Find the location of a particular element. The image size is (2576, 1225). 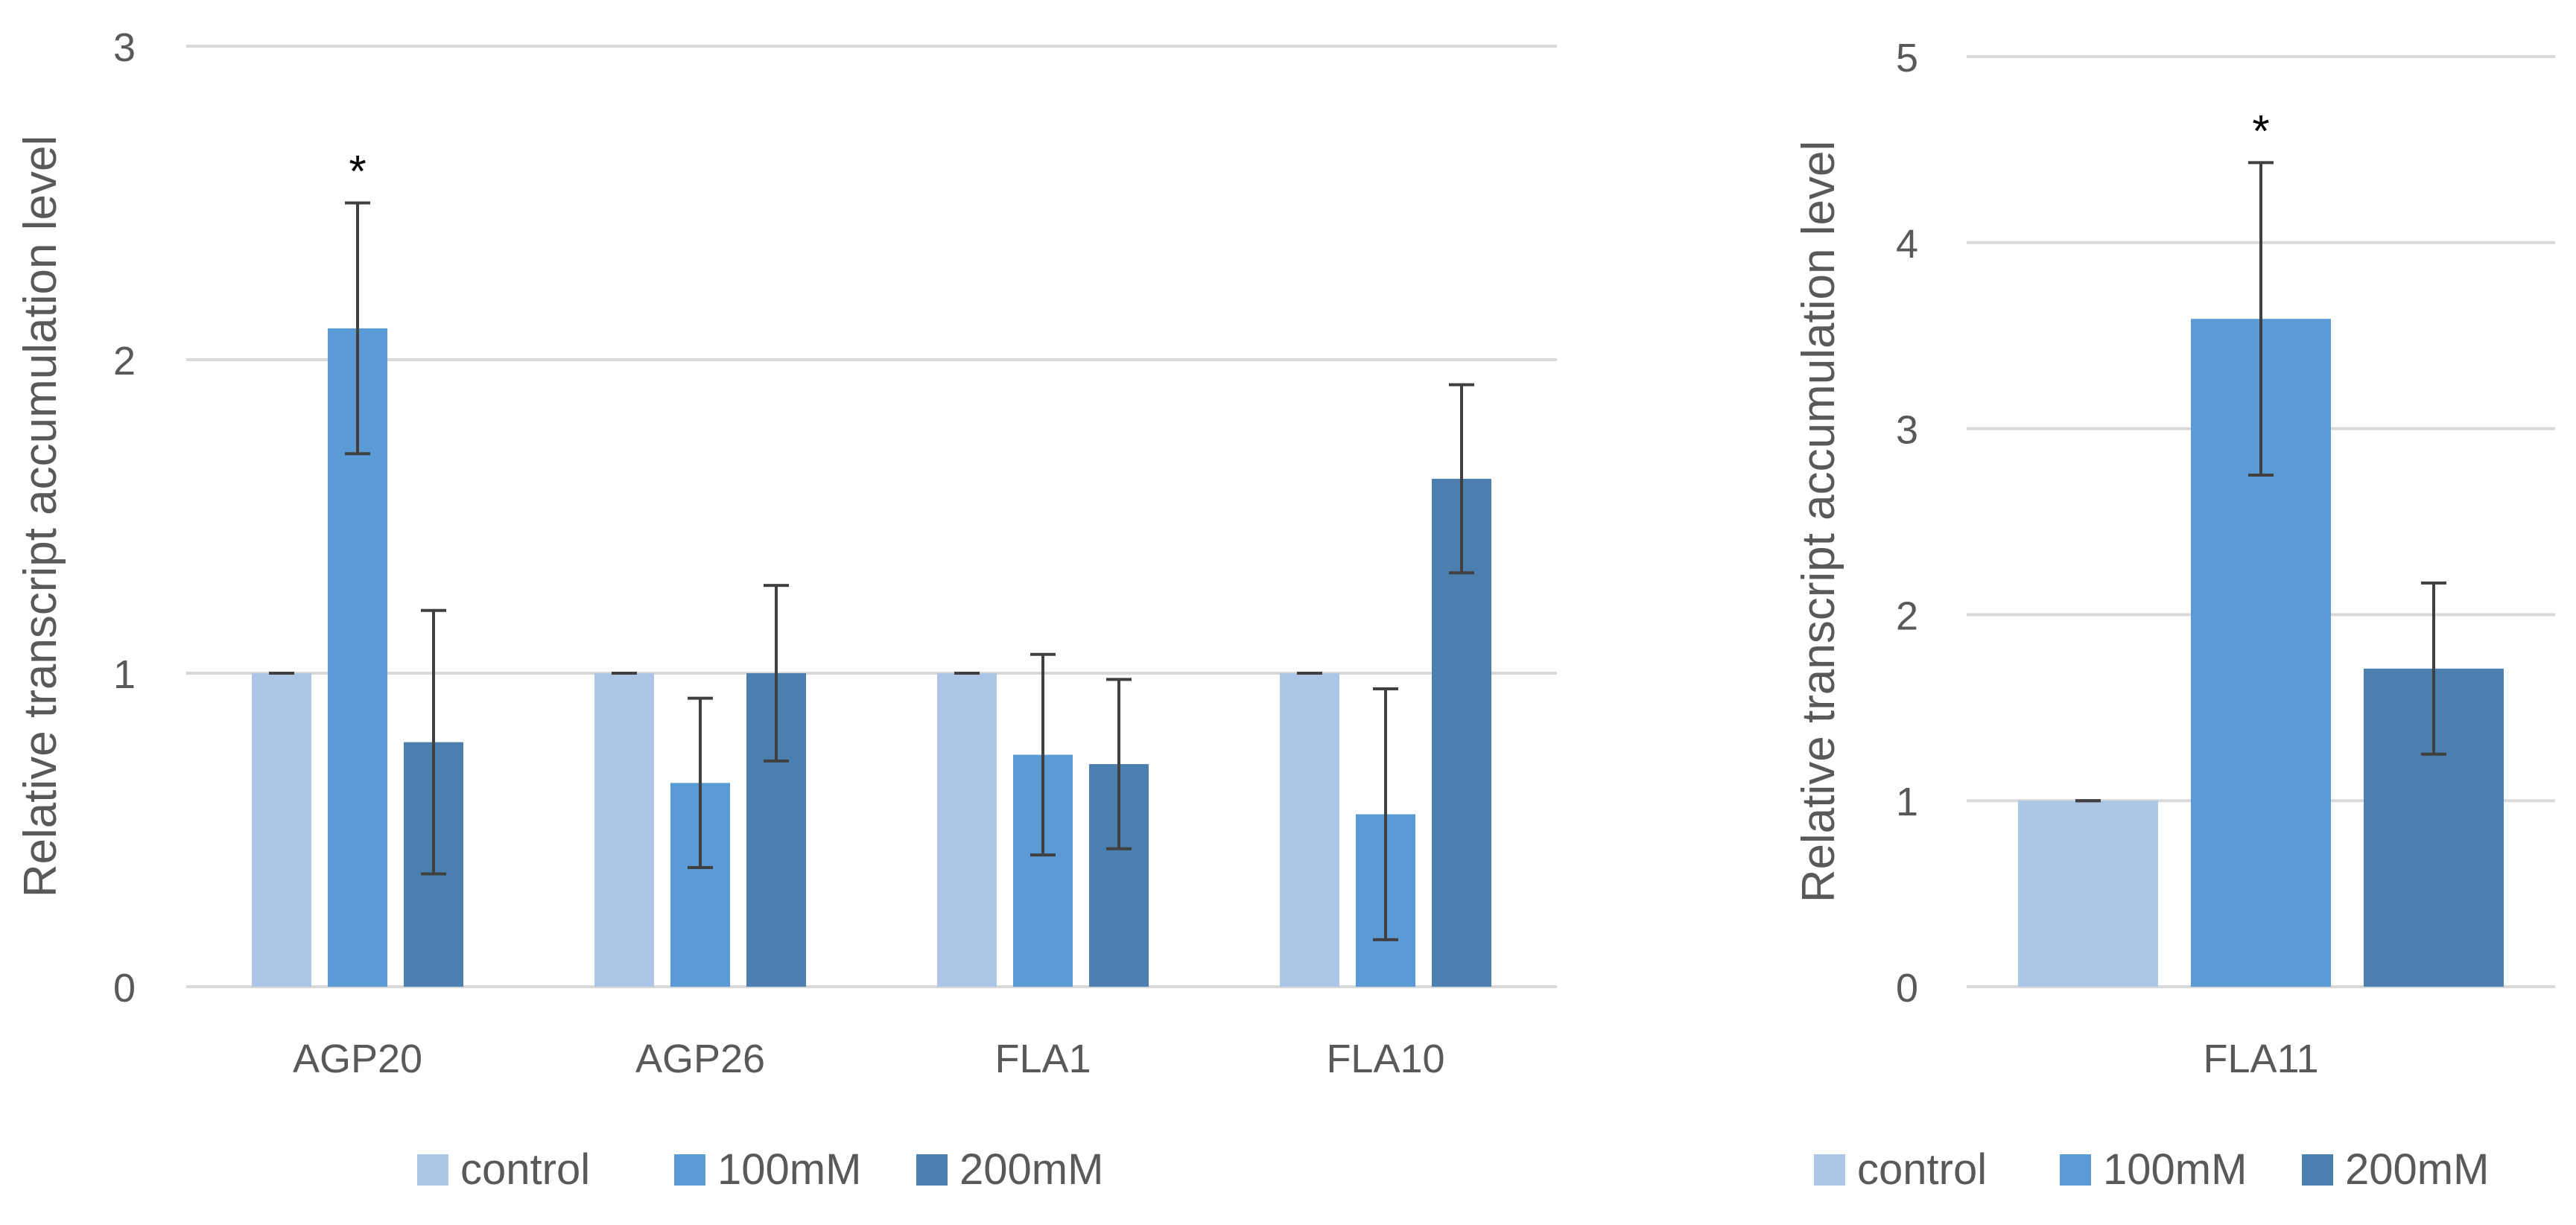

error-bar-AGP20-200mM is located at coordinates (434, 742).